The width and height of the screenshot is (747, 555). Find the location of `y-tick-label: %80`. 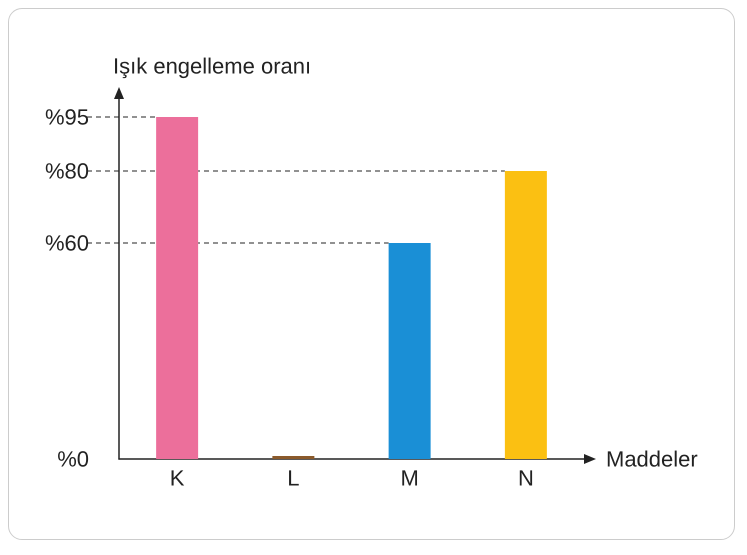

y-tick-label: %80 is located at coordinates (66, 171).